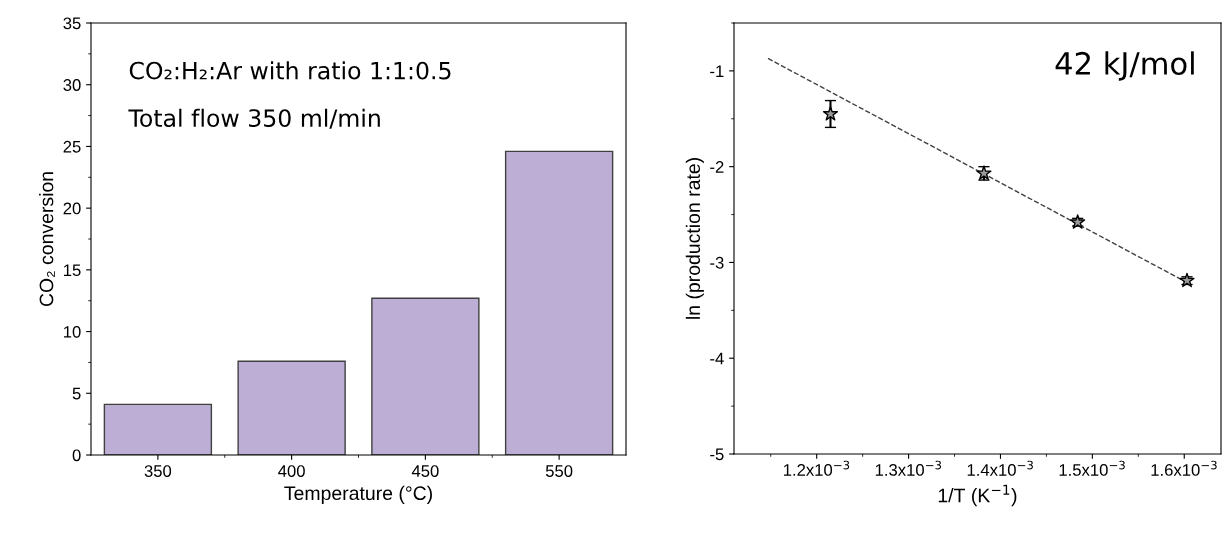  Describe the element at coordinates (254, 118) in the screenshot. I see `annotation: Total flow 350 ml/min` at that location.